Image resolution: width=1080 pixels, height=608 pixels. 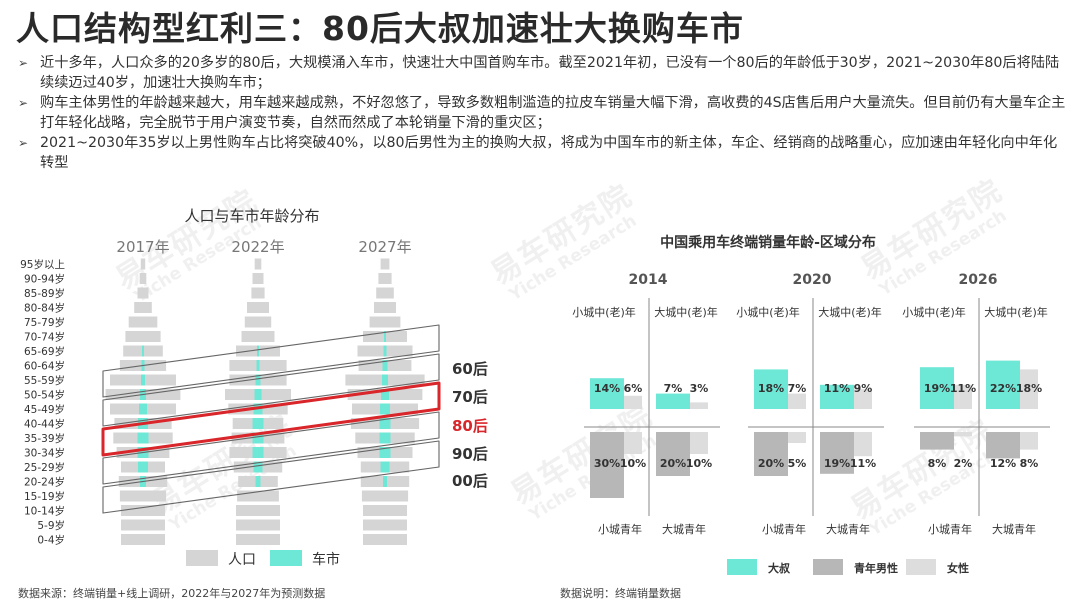 What do you see at coordinates (286, 558) in the screenshot?
I see `legend-swatch-car-market` at bounding box center [286, 558].